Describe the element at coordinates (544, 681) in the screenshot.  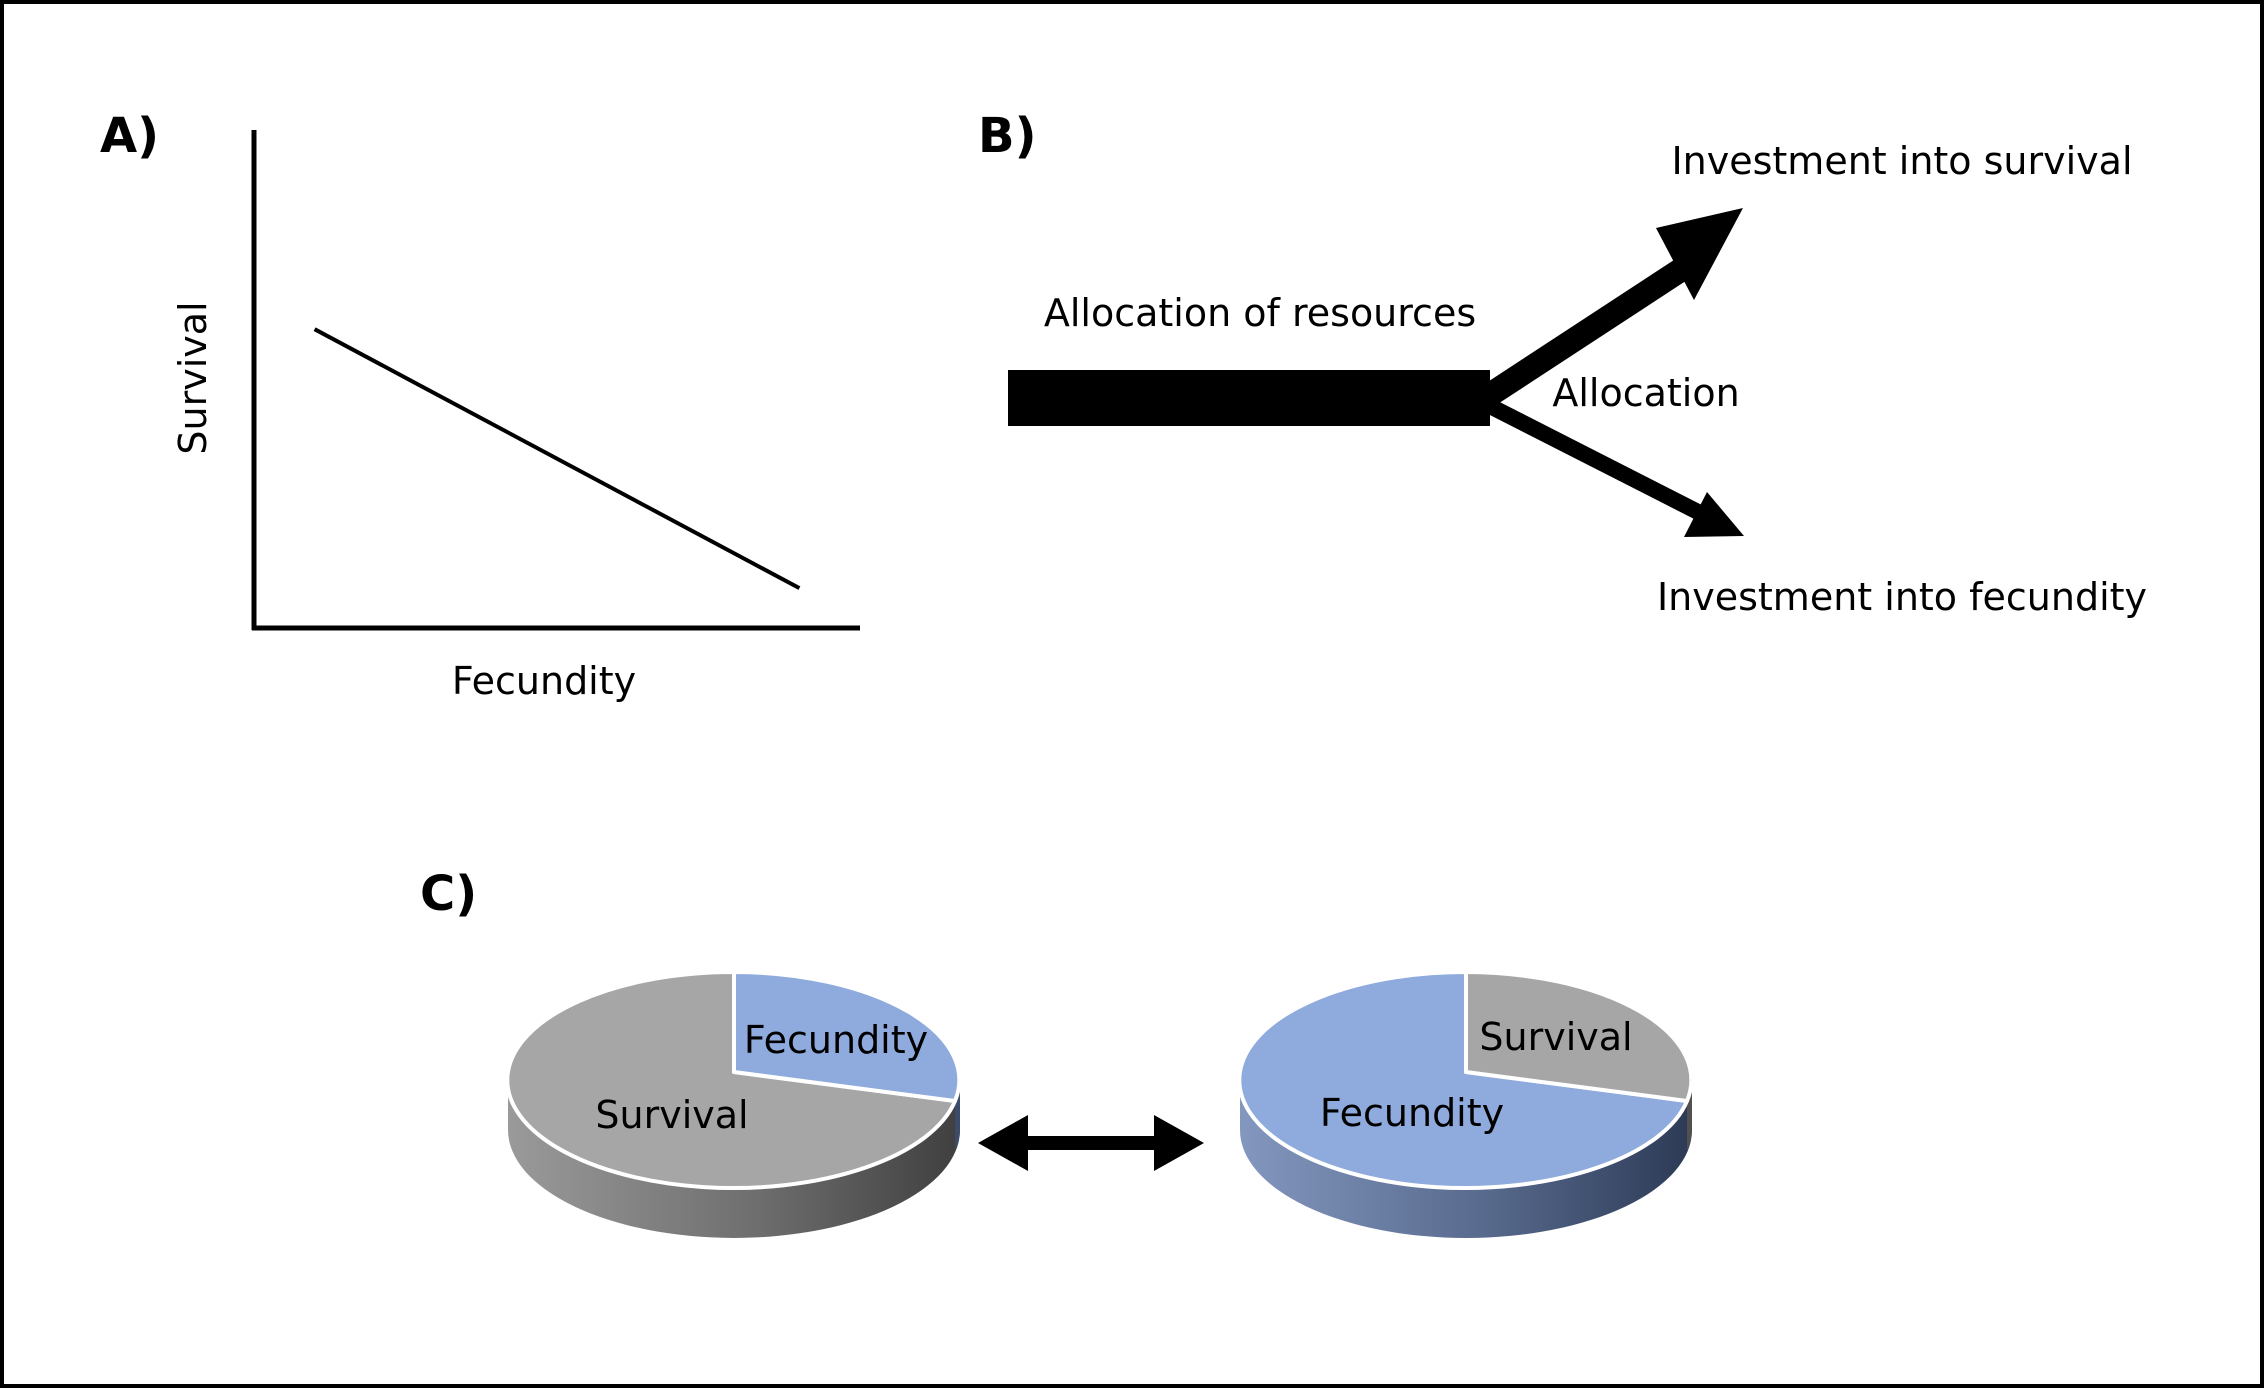
I see `panel-a-x-axis-label: Fecundity` at that location.